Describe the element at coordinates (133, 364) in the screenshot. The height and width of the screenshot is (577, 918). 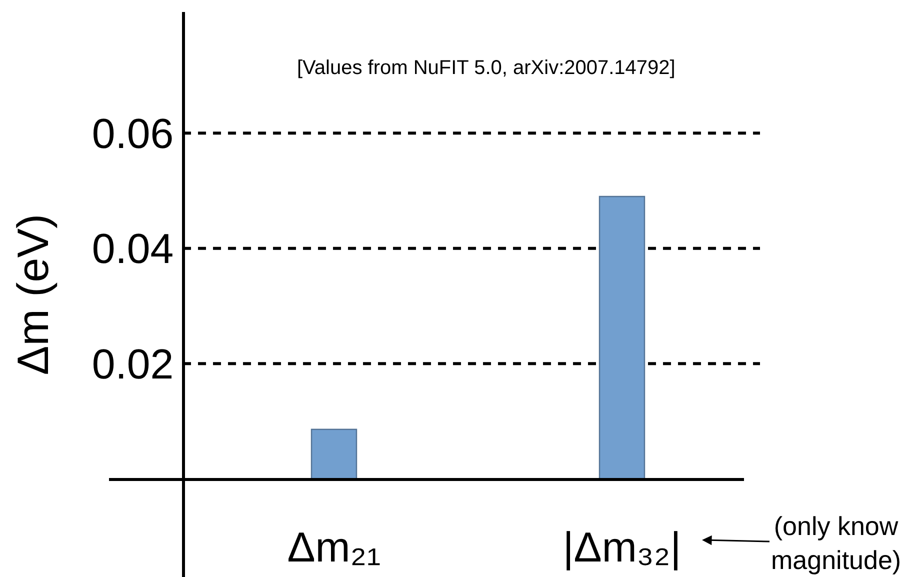
I see `y-tick-label: 0.02` at that location.